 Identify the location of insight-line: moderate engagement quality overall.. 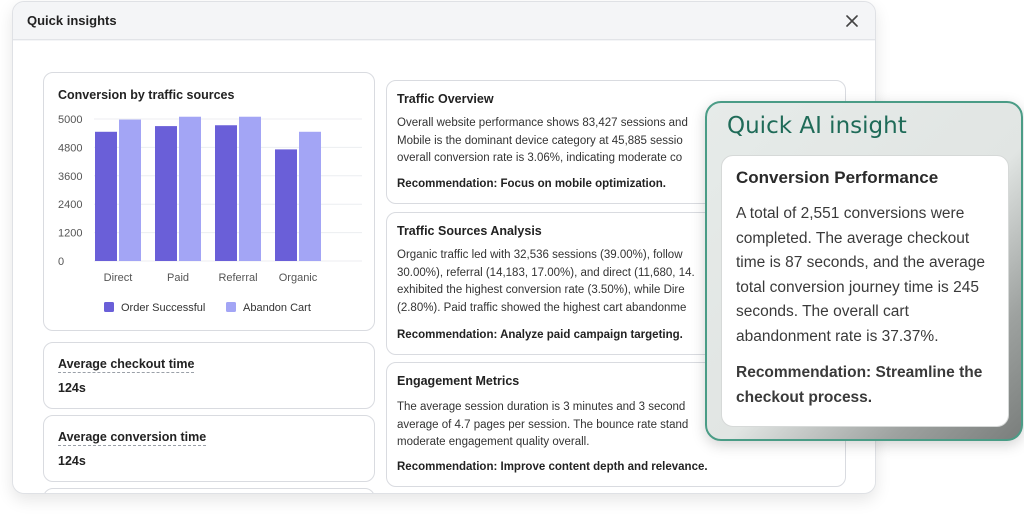
(493, 442).